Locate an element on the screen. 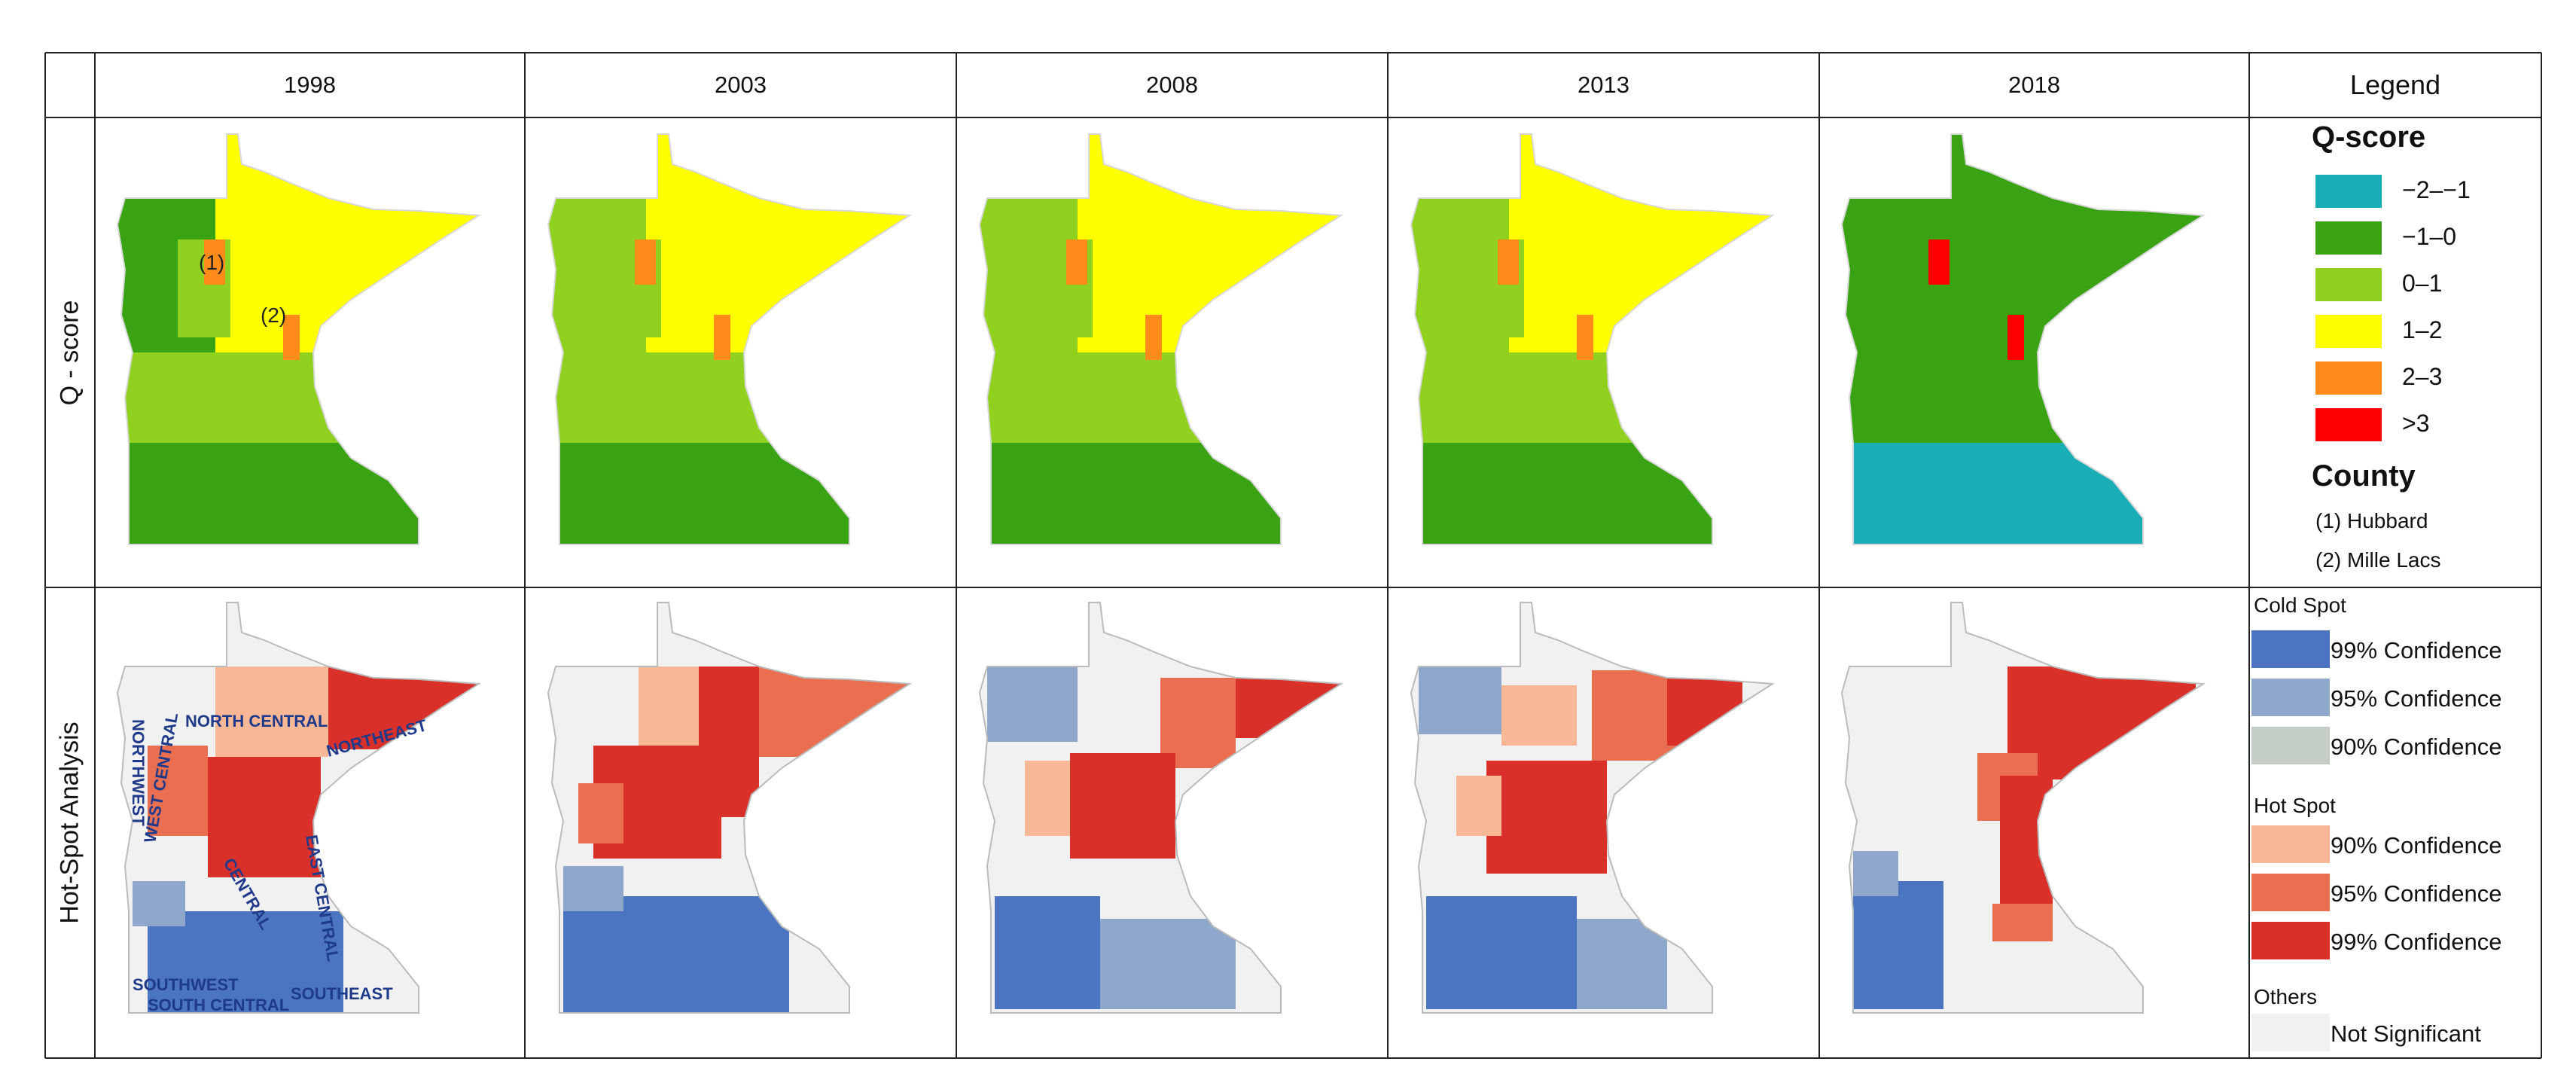  legend-label-q-1: −1–0 is located at coordinates (2429, 236).